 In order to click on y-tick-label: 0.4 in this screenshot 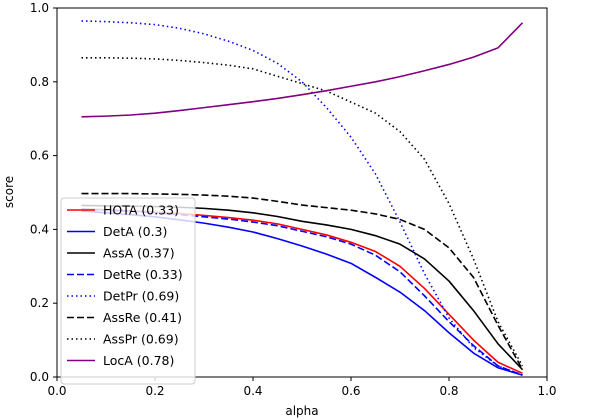, I will do `click(39, 229)`.